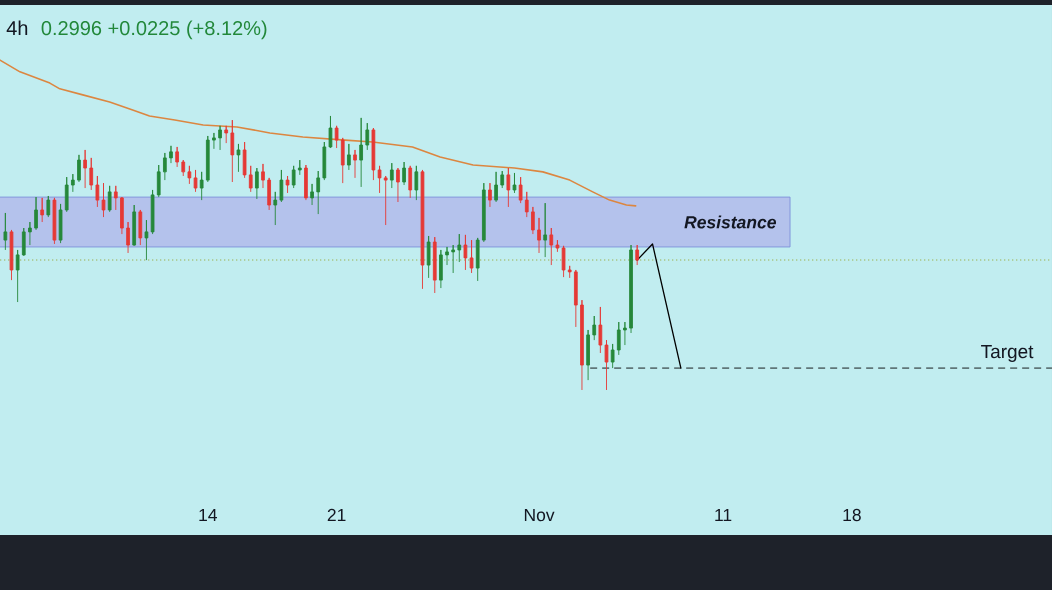  Describe the element at coordinates (336, 514) in the screenshot. I see `x-tick-label: 21` at that location.